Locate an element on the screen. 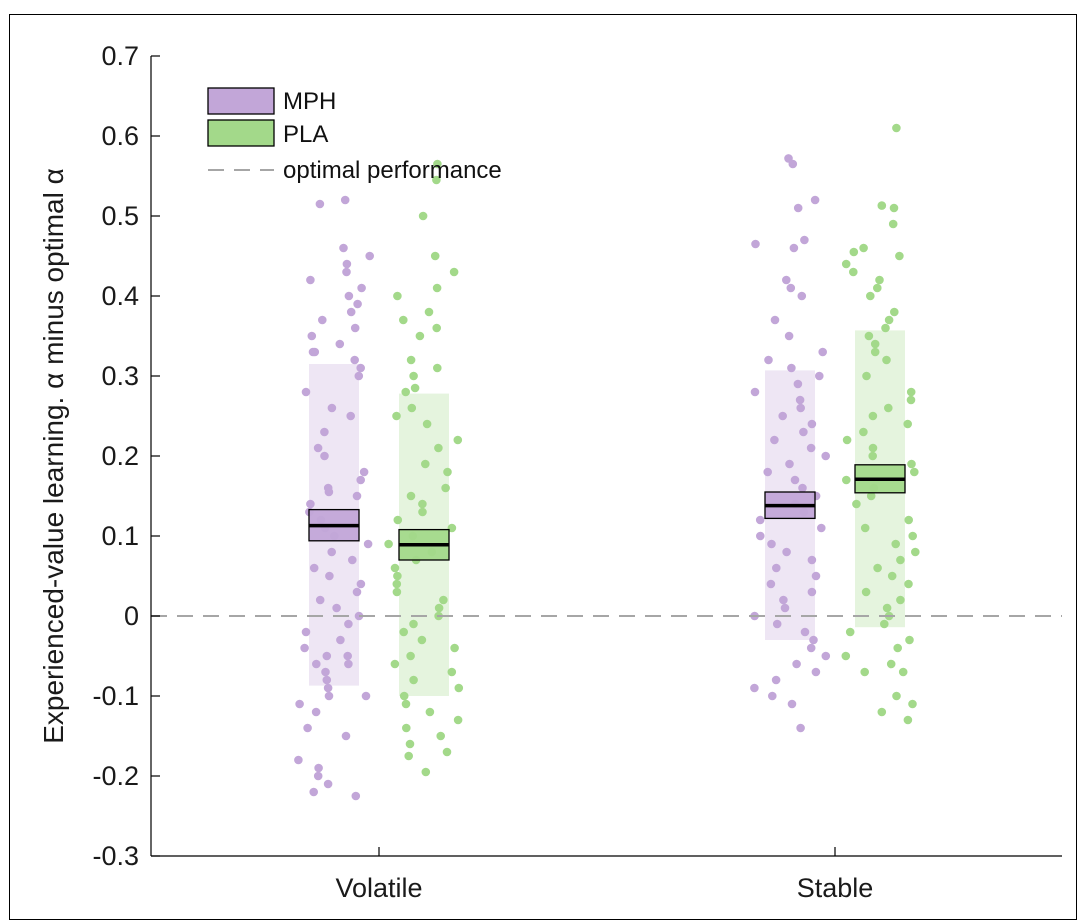 The width and height of the screenshot is (1081, 924). legend-label-pla: PLA is located at coordinates (305, 134).